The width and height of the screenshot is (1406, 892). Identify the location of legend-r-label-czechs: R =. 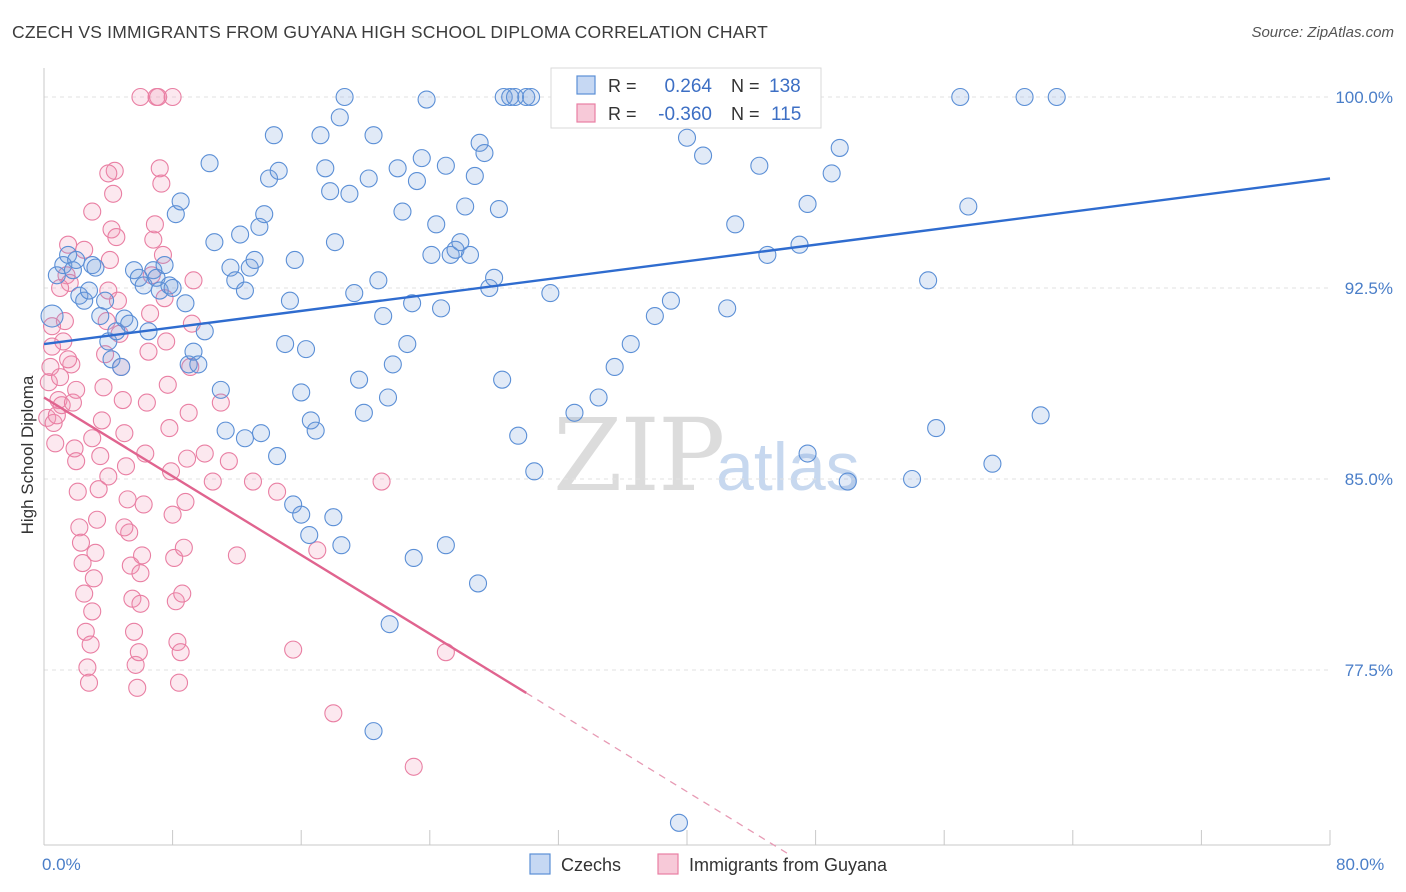
(622, 86).